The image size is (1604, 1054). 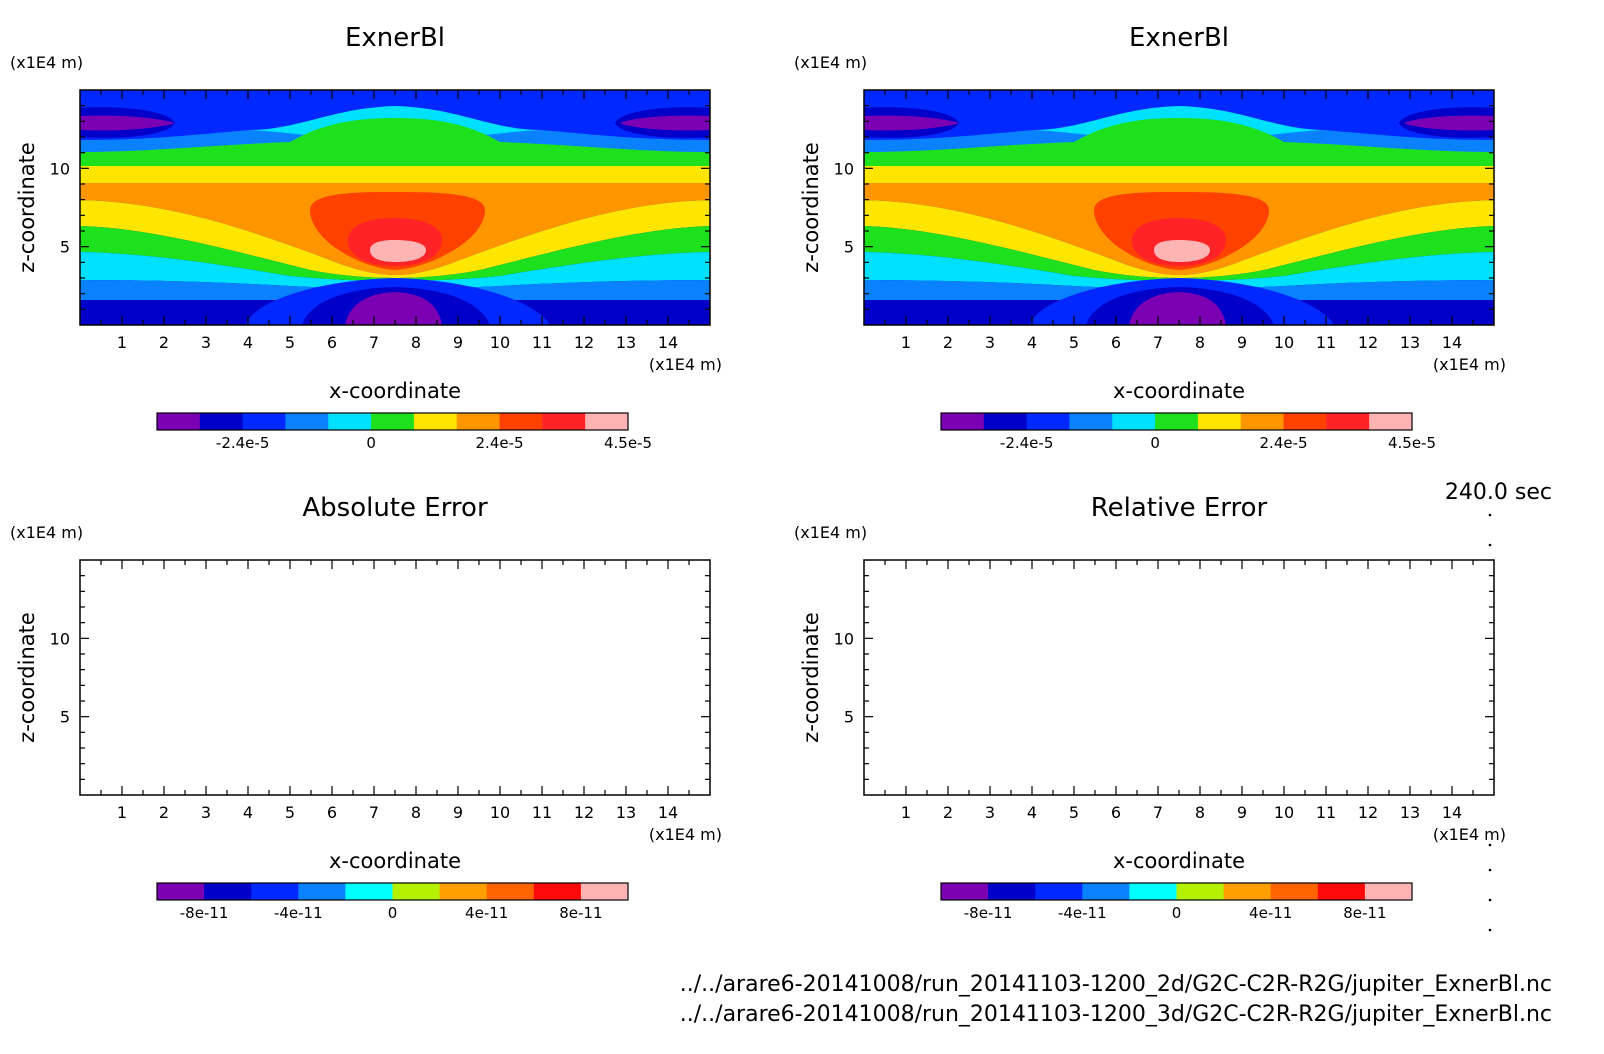 I want to click on plot-frame, so click(x=395, y=677).